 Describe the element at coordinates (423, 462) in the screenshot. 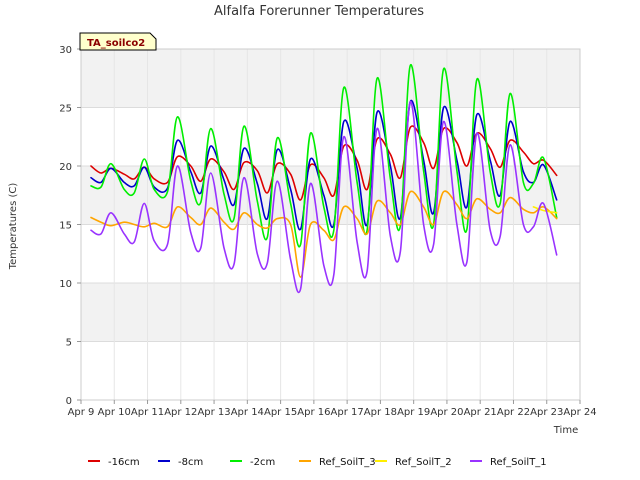

I see `legend-label: Ref_SoilT_2` at that location.